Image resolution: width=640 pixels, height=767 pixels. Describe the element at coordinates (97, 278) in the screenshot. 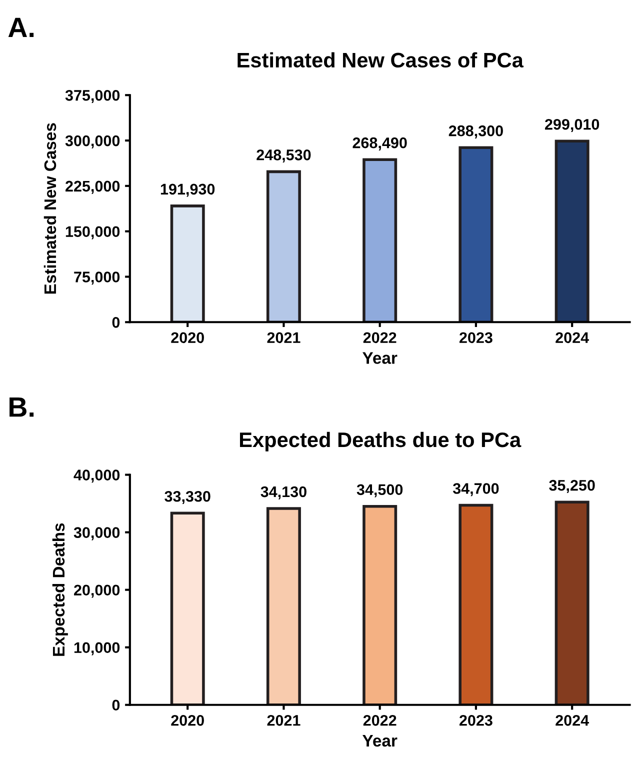

I see `y-tick-label: 75,000` at that location.